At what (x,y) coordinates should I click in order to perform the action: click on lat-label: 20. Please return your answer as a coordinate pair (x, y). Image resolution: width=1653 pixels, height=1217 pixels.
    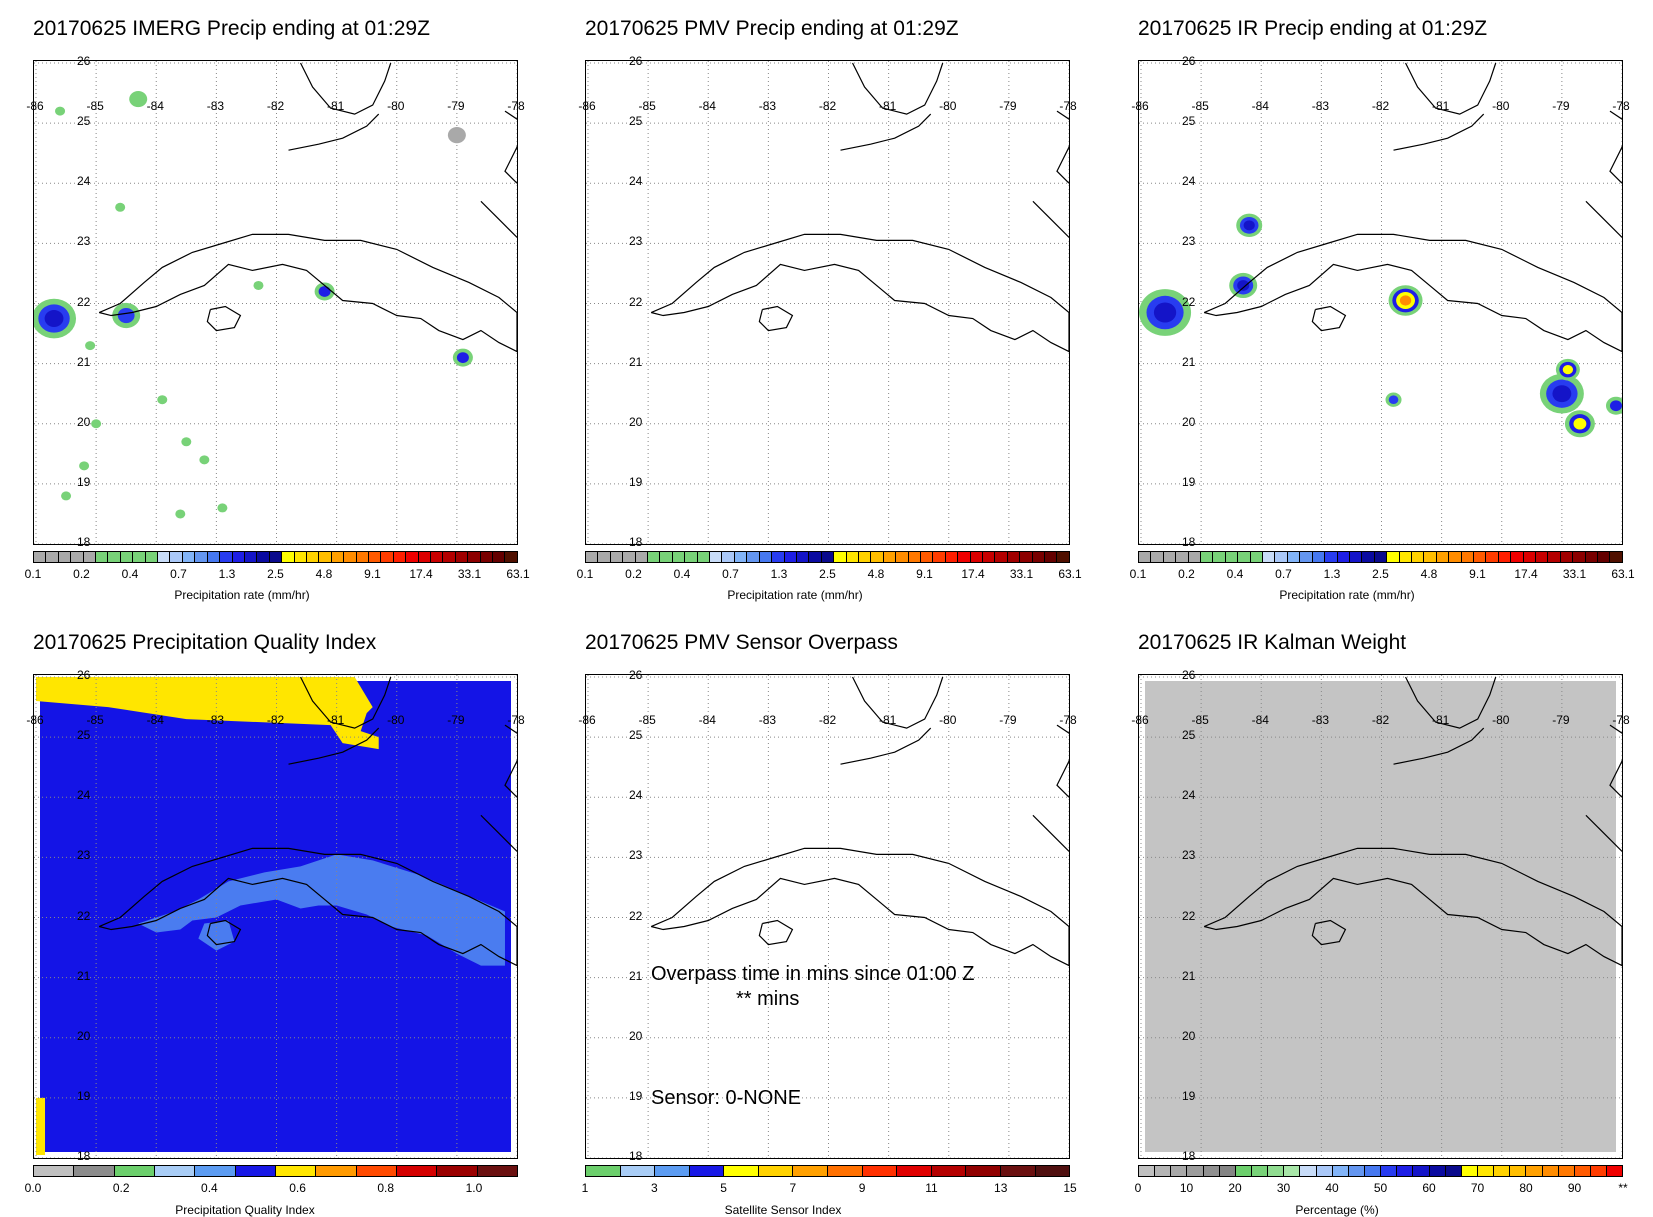
    Looking at the image, I should click on (84, 421).